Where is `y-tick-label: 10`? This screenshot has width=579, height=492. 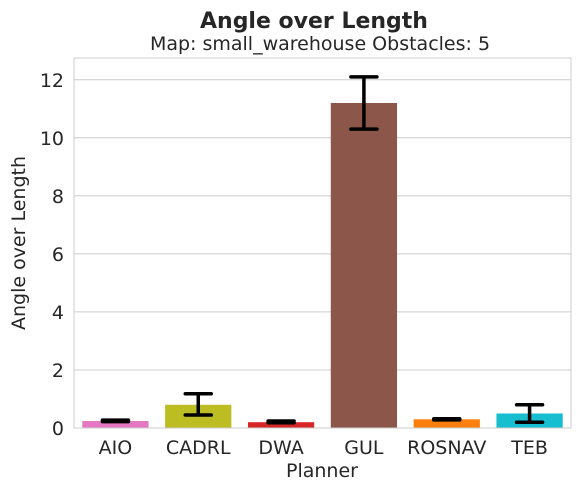
y-tick-label: 10 is located at coordinates (52, 139).